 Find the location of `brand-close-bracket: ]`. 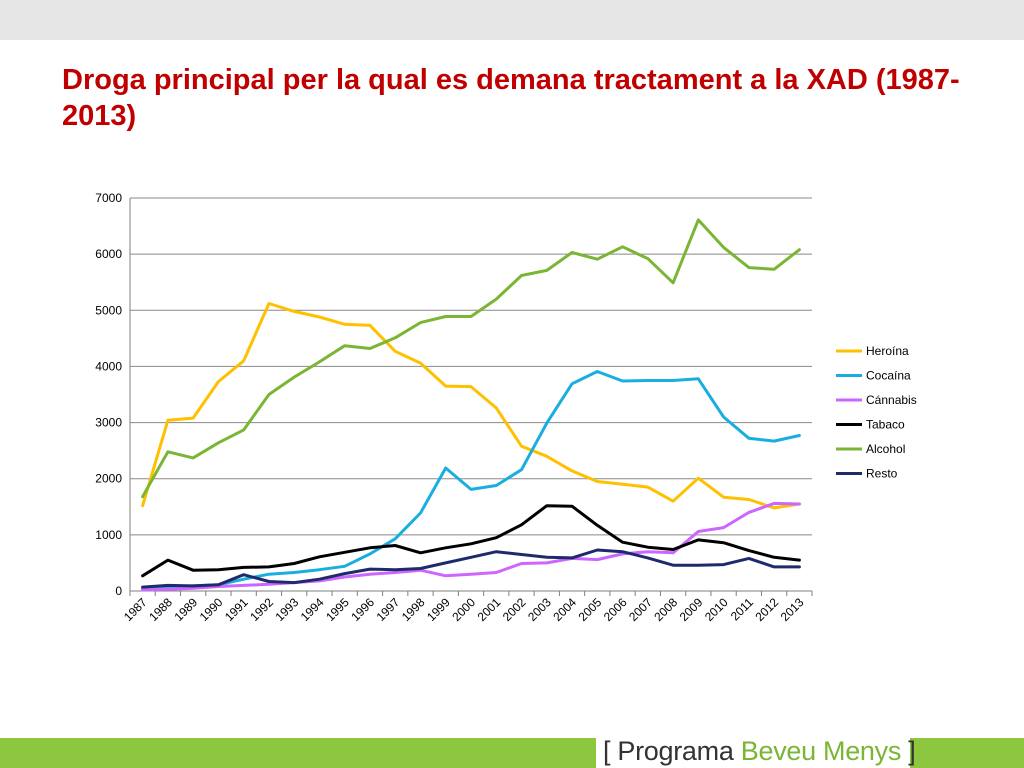

brand-close-bracket: ] is located at coordinates (912, 751).